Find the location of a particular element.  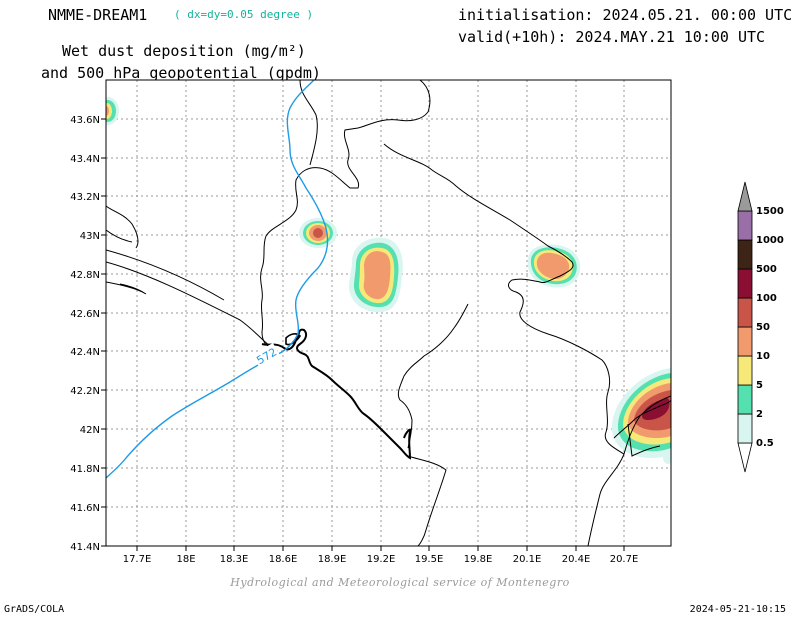

legend-label: 1500 is located at coordinates (770, 211).